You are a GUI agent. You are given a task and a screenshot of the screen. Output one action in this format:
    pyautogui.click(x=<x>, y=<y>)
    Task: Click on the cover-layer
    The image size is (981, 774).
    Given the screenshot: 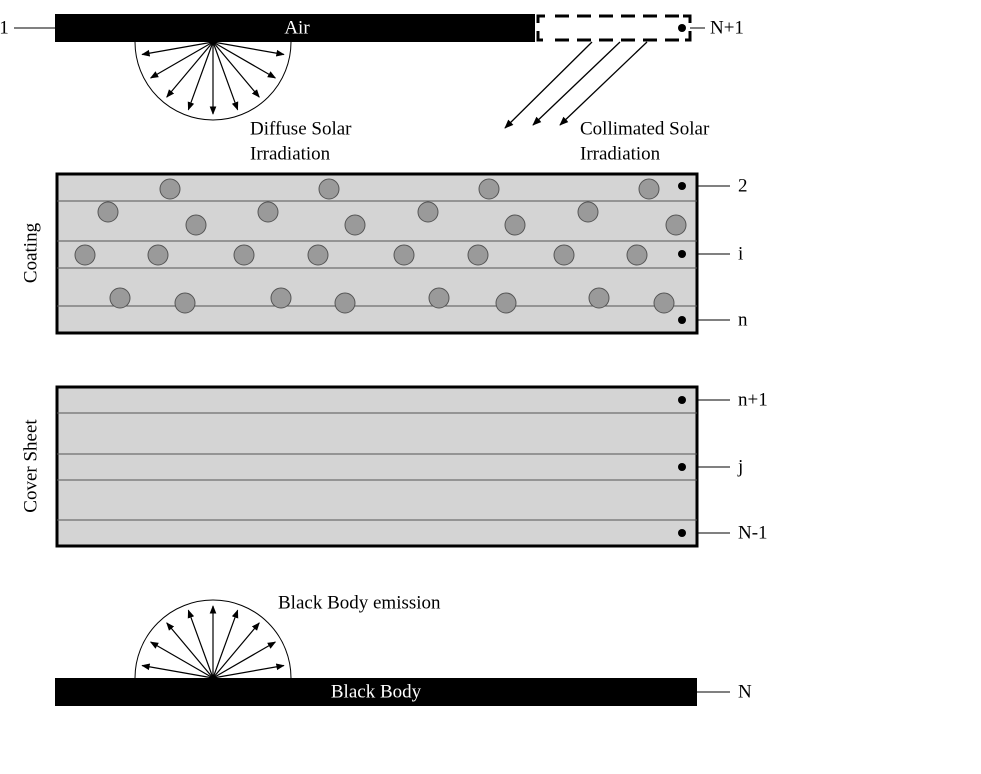 What is the action you would take?
    pyautogui.click(x=377, y=466)
    